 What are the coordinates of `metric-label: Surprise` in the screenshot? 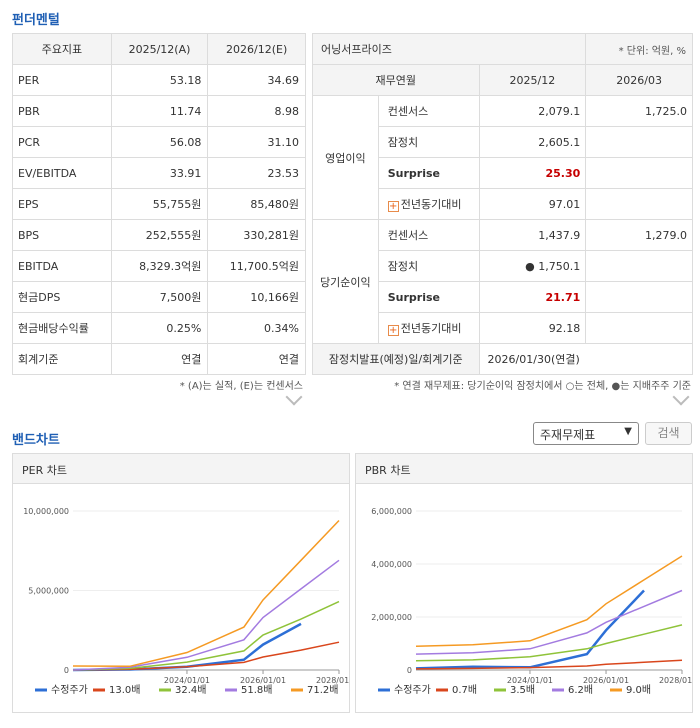 It's located at (413, 297).